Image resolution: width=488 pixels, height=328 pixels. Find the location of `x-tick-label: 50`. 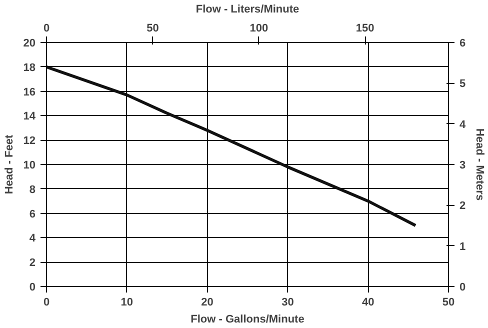

x-tick-label: 50 is located at coordinates (448, 302).